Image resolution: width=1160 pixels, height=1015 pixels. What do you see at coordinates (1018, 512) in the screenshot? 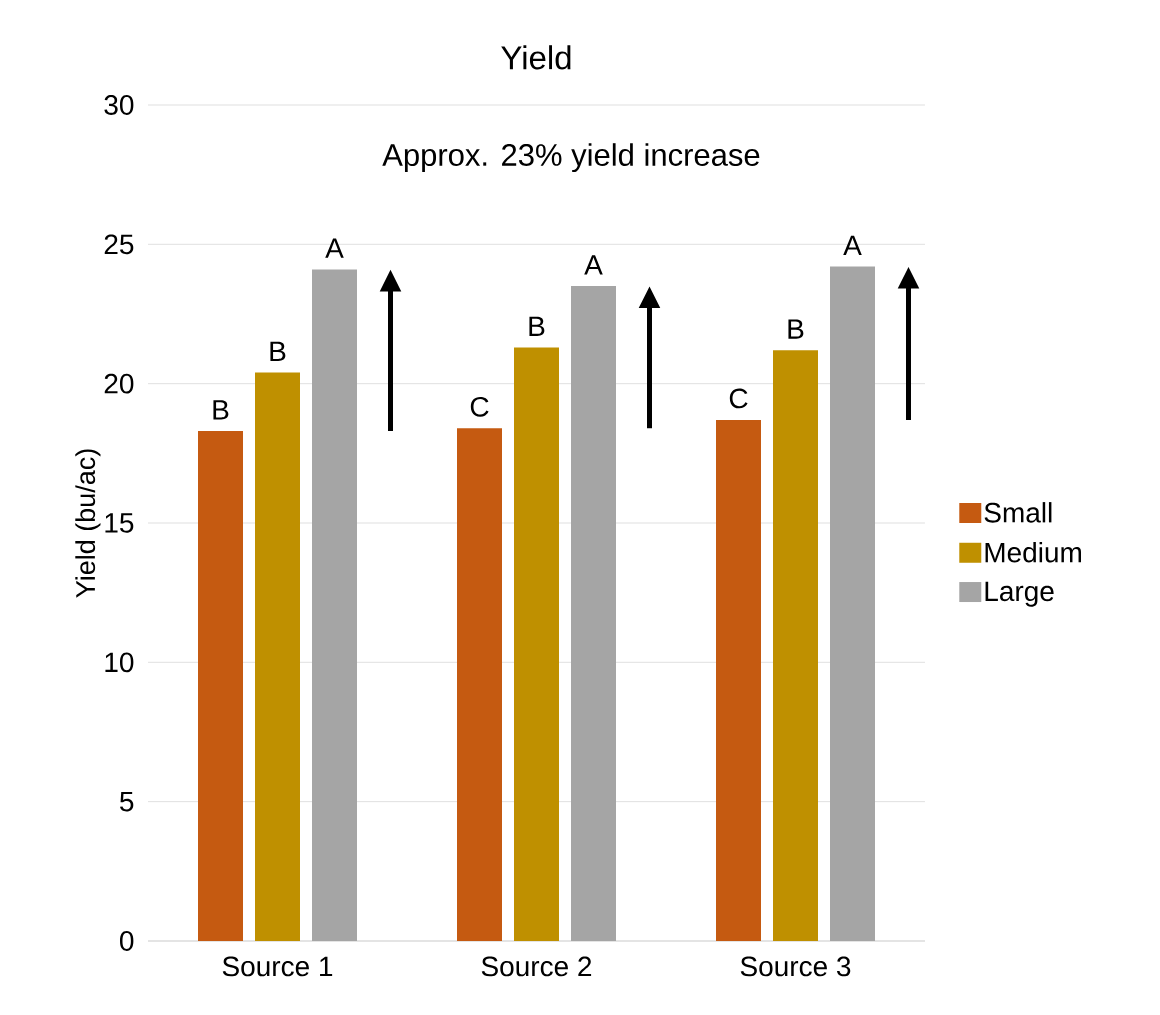
I see `legend-label: Small` at bounding box center [1018, 512].